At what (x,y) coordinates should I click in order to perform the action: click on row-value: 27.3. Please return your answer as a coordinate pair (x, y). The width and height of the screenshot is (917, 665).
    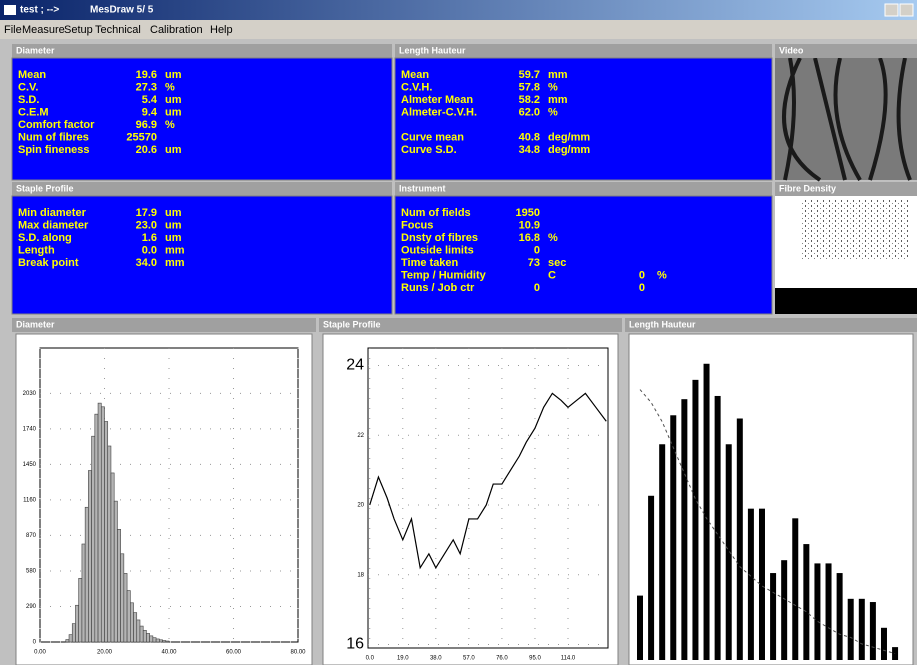
    Looking at the image, I should click on (146, 87).